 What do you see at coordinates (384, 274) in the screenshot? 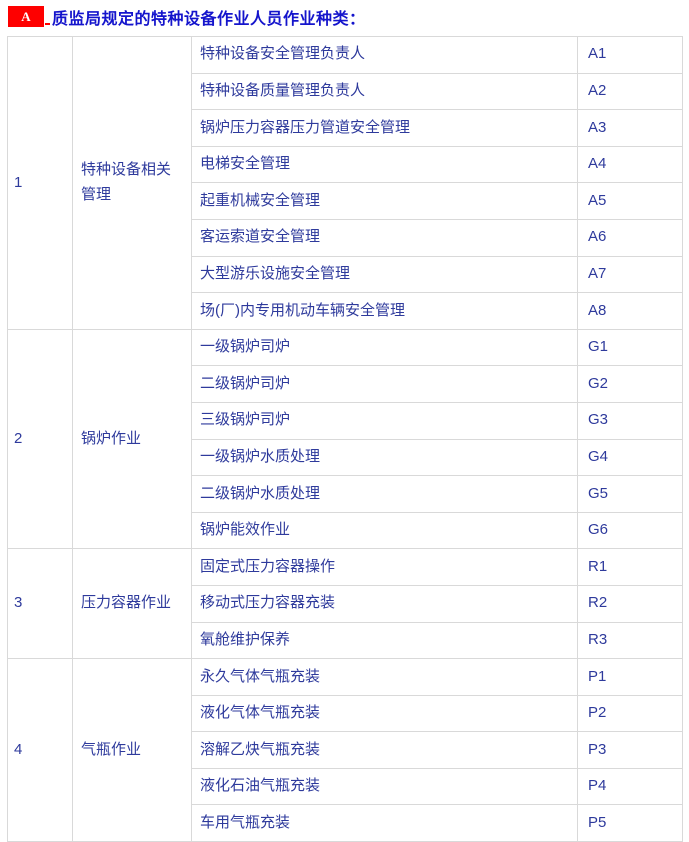
I see `job-name-cell: 大型游乐设施安全管理` at bounding box center [384, 274].